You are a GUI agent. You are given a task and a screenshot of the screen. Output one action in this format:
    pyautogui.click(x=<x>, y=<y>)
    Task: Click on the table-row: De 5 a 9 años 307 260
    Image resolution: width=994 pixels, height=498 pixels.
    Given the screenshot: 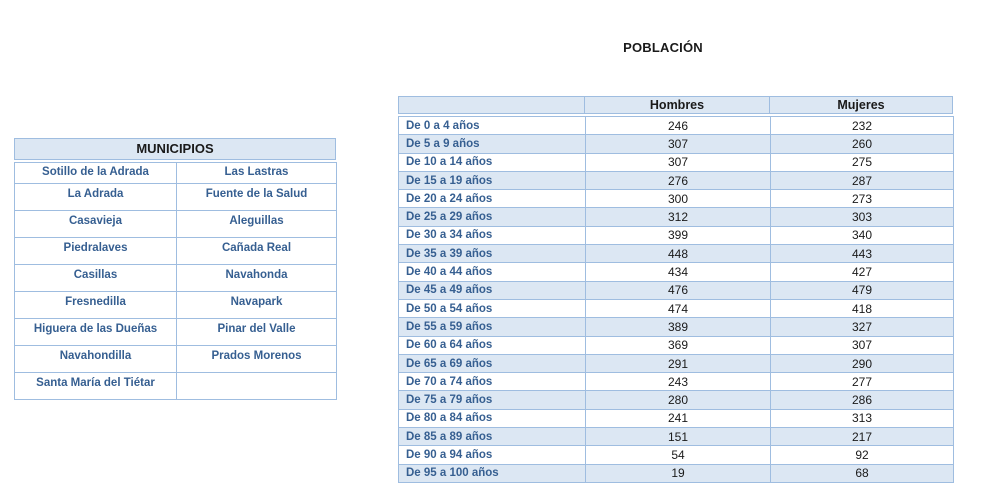 What is the action you would take?
    pyautogui.click(x=676, y=144)
    